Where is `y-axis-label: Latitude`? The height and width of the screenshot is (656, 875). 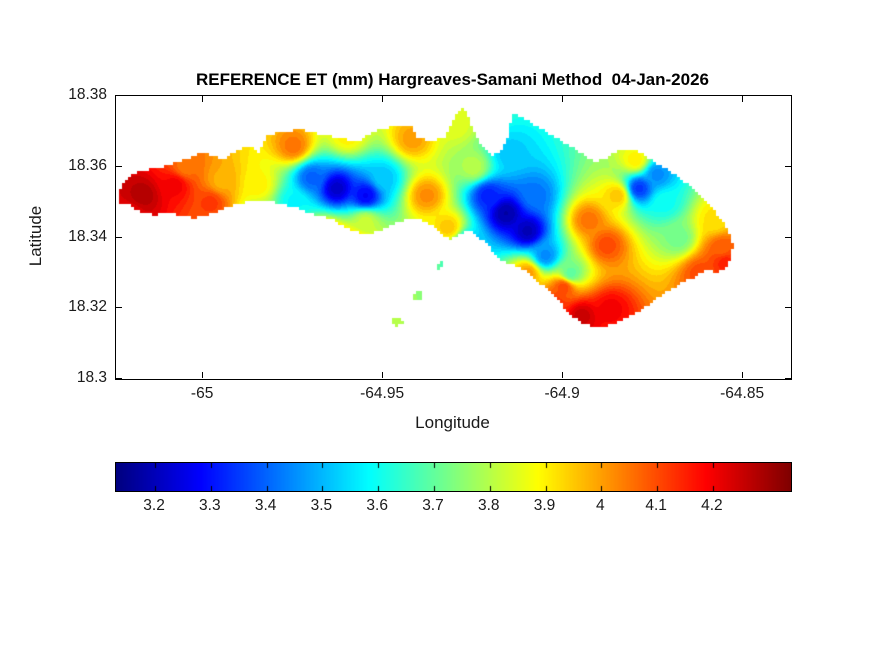
y-axis-label: Latitude is located at coordinates (35, 236).